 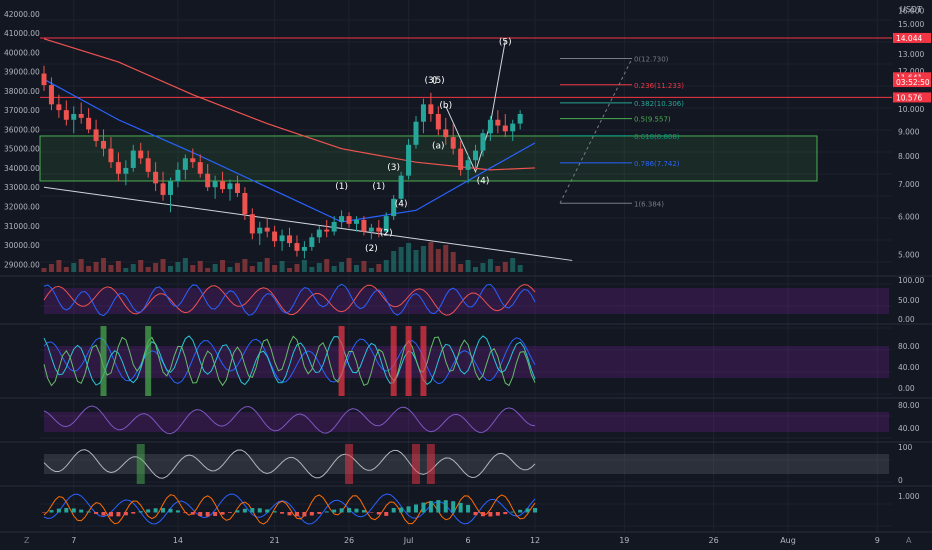 What do you see at coordinates (408, 540) in the screenshot?
I see `time-axis-label: Jul` at bounding box center [408, 540].